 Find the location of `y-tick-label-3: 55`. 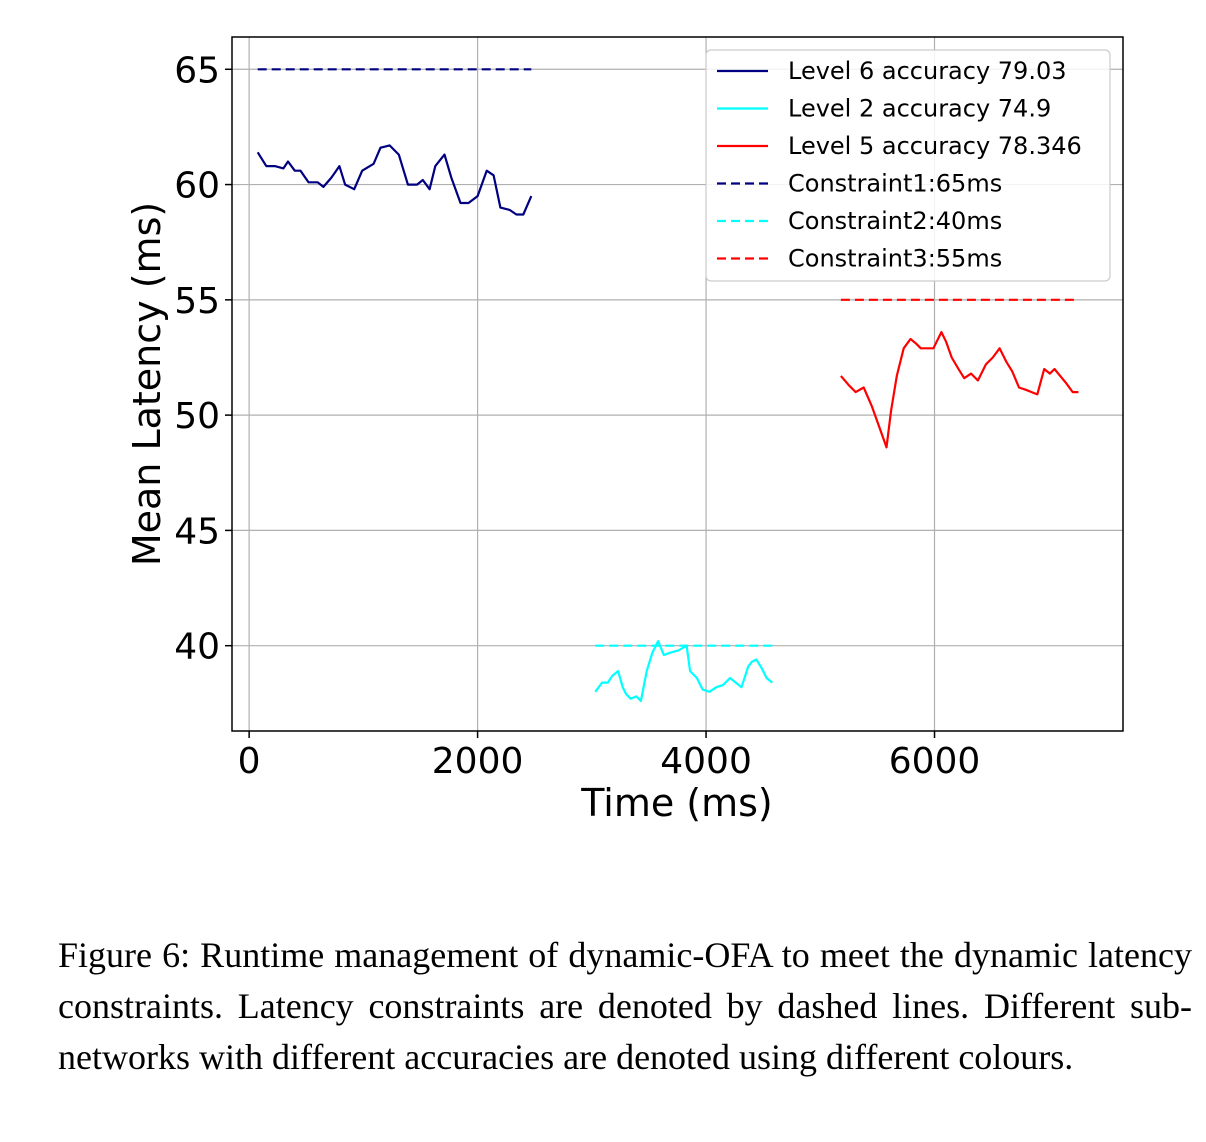

y-tick-label-3: 55 is located at coordinates (197, 301).